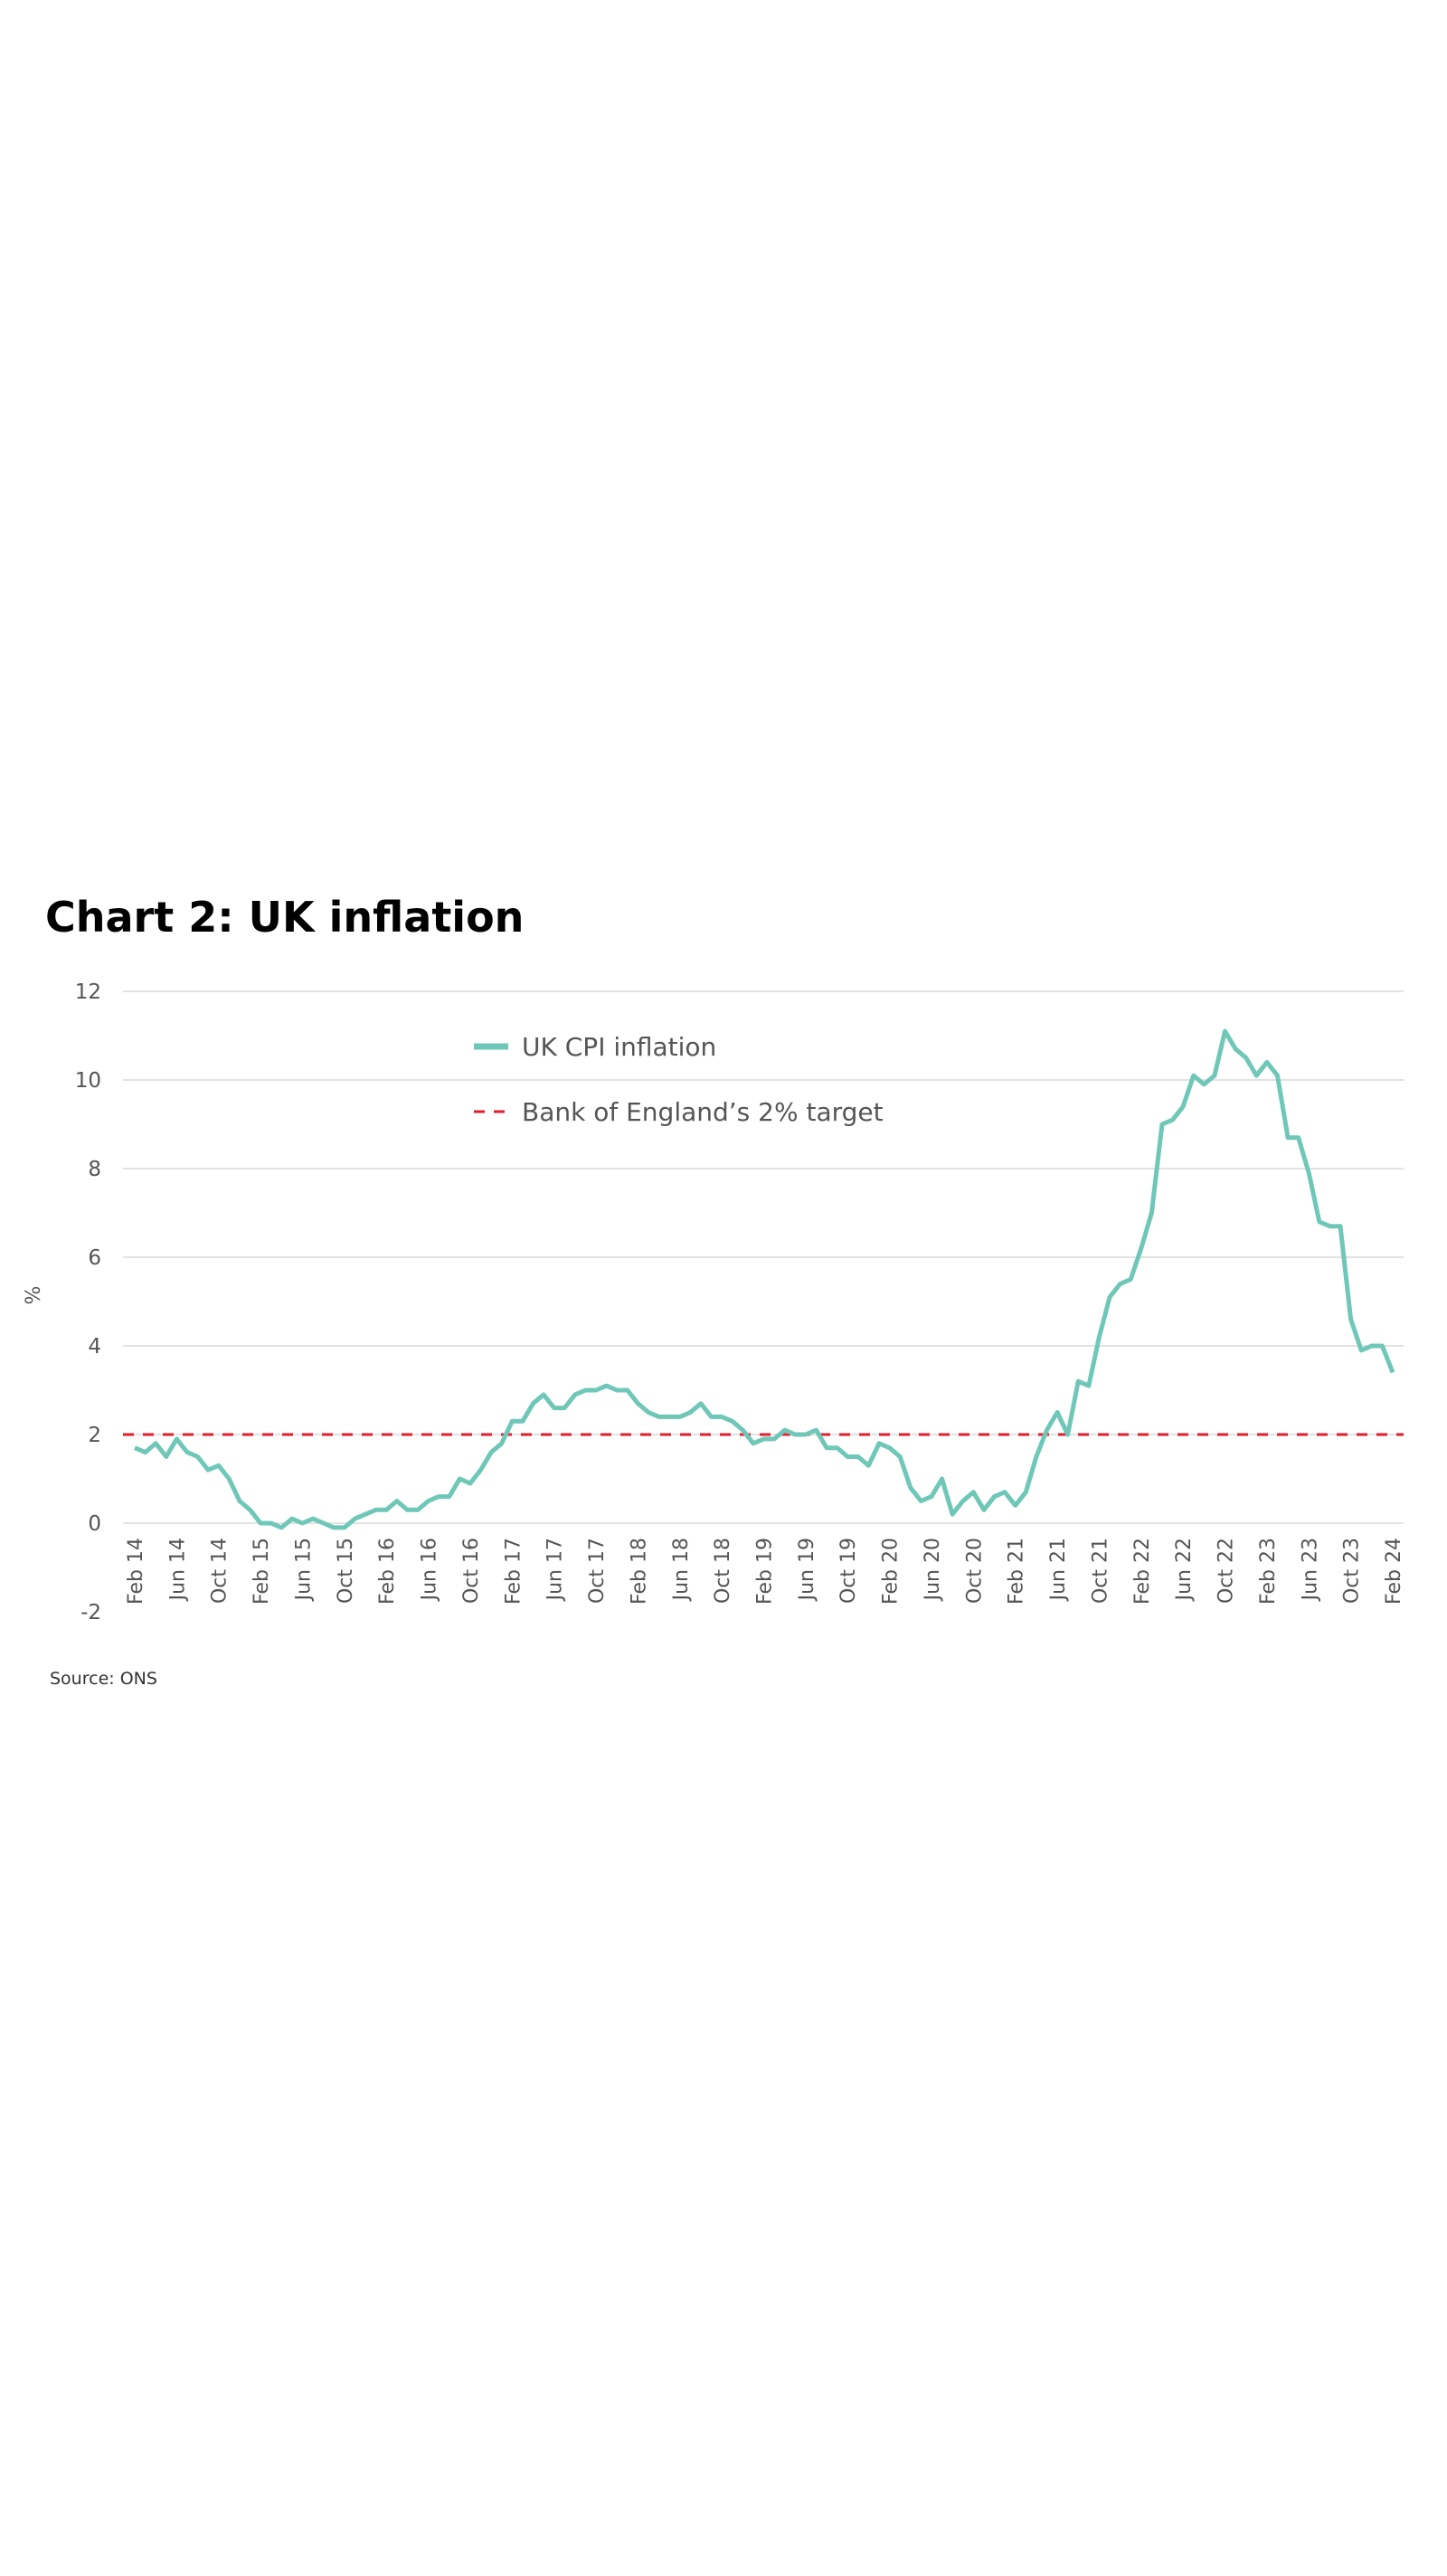 The width and height of the screenshot is (1447, 2576). Describe the element at coordinates (430, 1570) in the screenshot. I see `x-tick-label: Jun 16` at that location.